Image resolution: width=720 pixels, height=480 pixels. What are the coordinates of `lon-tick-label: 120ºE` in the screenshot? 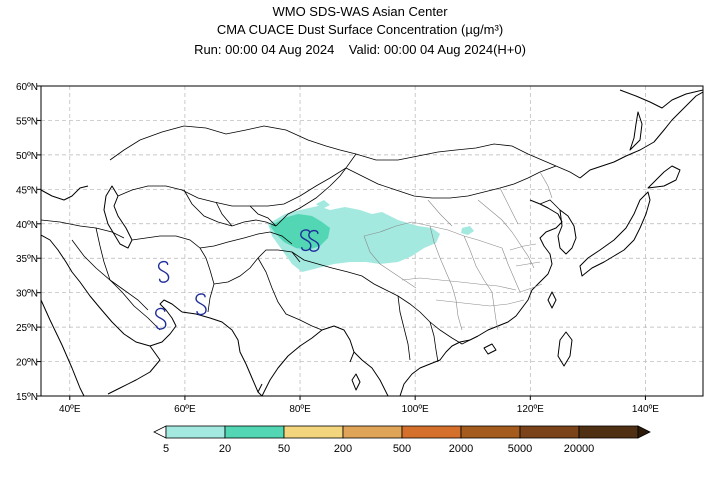 It's located at (530, 409).